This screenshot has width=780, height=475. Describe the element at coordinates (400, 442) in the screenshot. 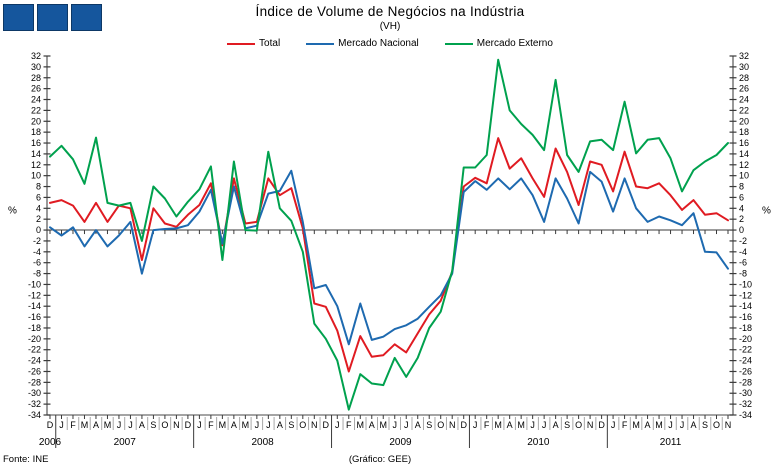

I see `year-label: 2009` at that location.